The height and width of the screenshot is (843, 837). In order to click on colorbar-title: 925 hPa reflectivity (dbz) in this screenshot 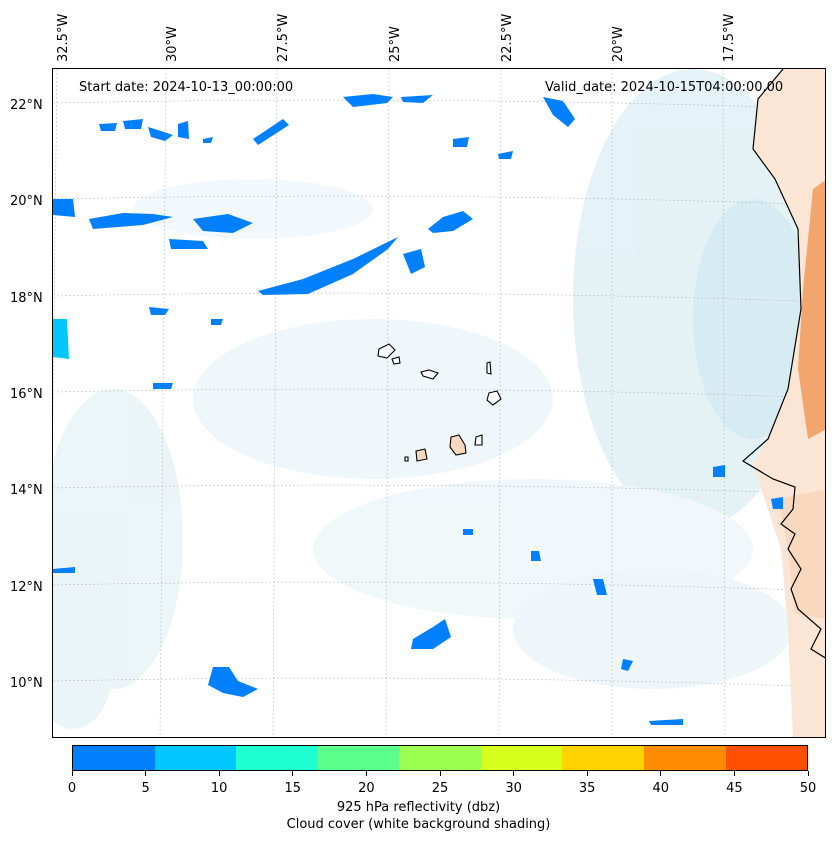, I will do `click(418, 807)`.